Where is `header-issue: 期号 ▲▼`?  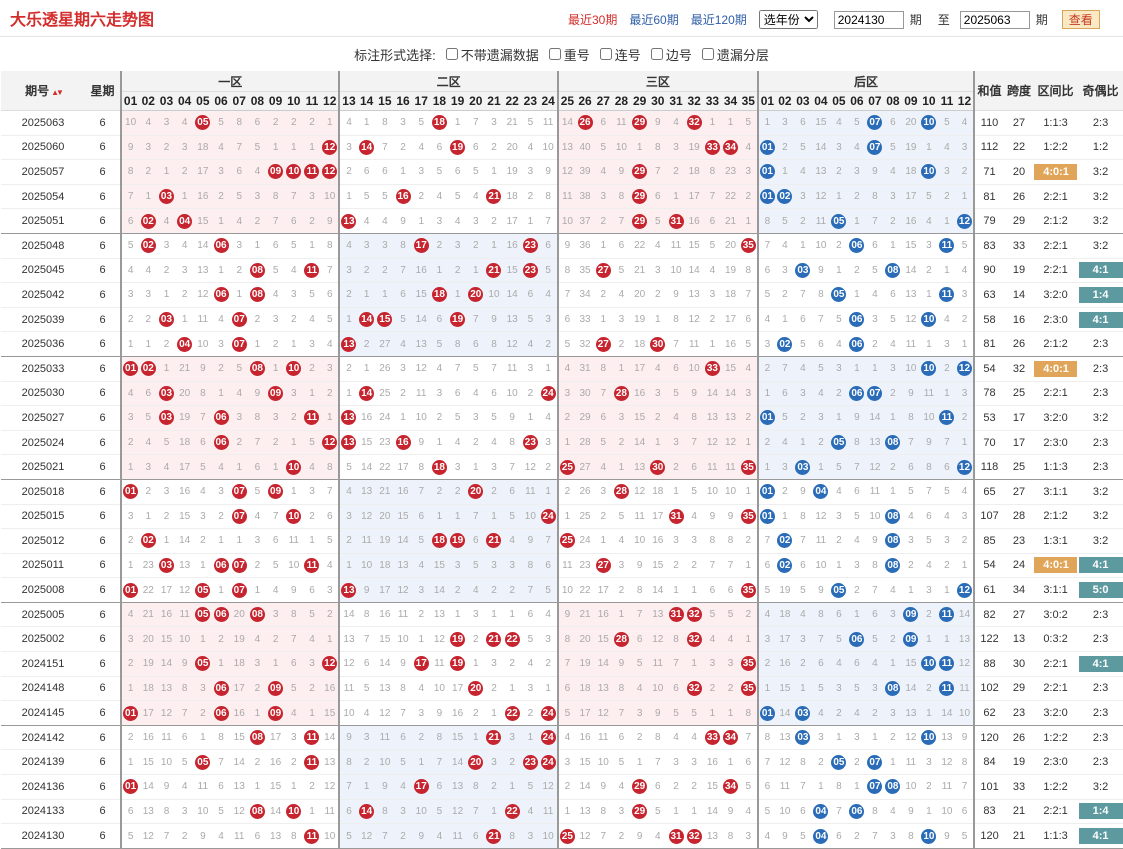
header-issue: 期号 ▲▼ is located at coordinates (43, 91).